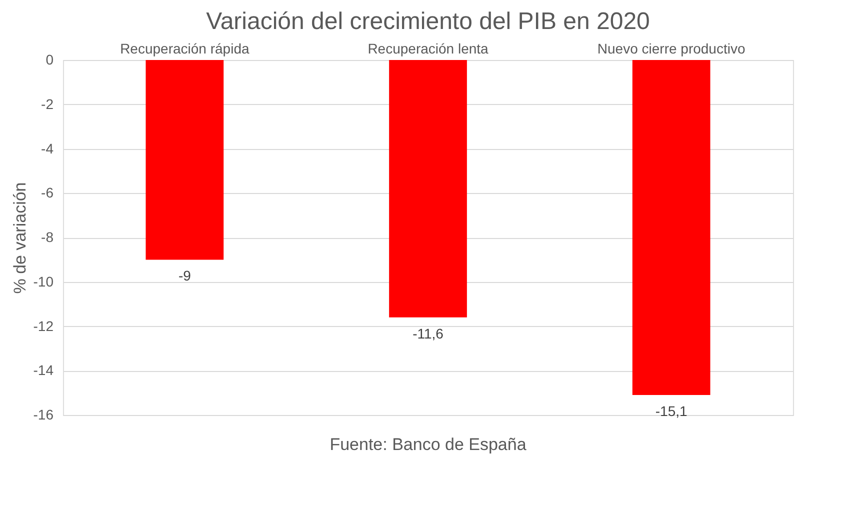 Image resolution: width=854 pixels, height=518 pixels. What do you see at coordinates (47, 148) in the screenshot?
I see `y-tick-label: -4` at bounding box center [47, 148].